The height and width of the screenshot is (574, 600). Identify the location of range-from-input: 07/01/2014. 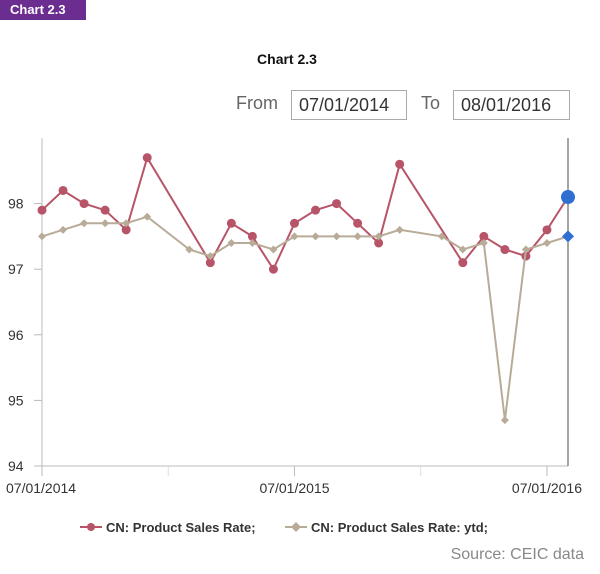
(349, 105).